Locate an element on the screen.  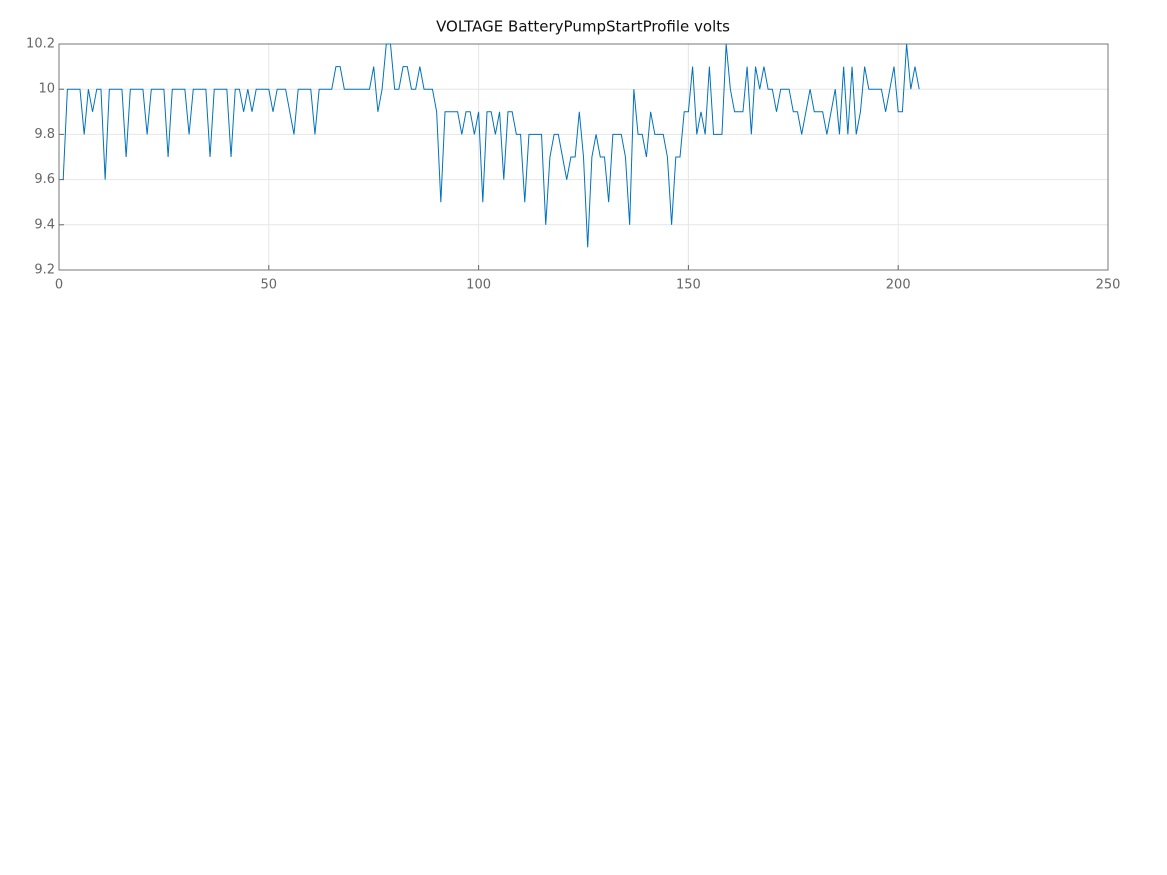
y-tick-label: 9.6 is located at coordinates (44, 179).